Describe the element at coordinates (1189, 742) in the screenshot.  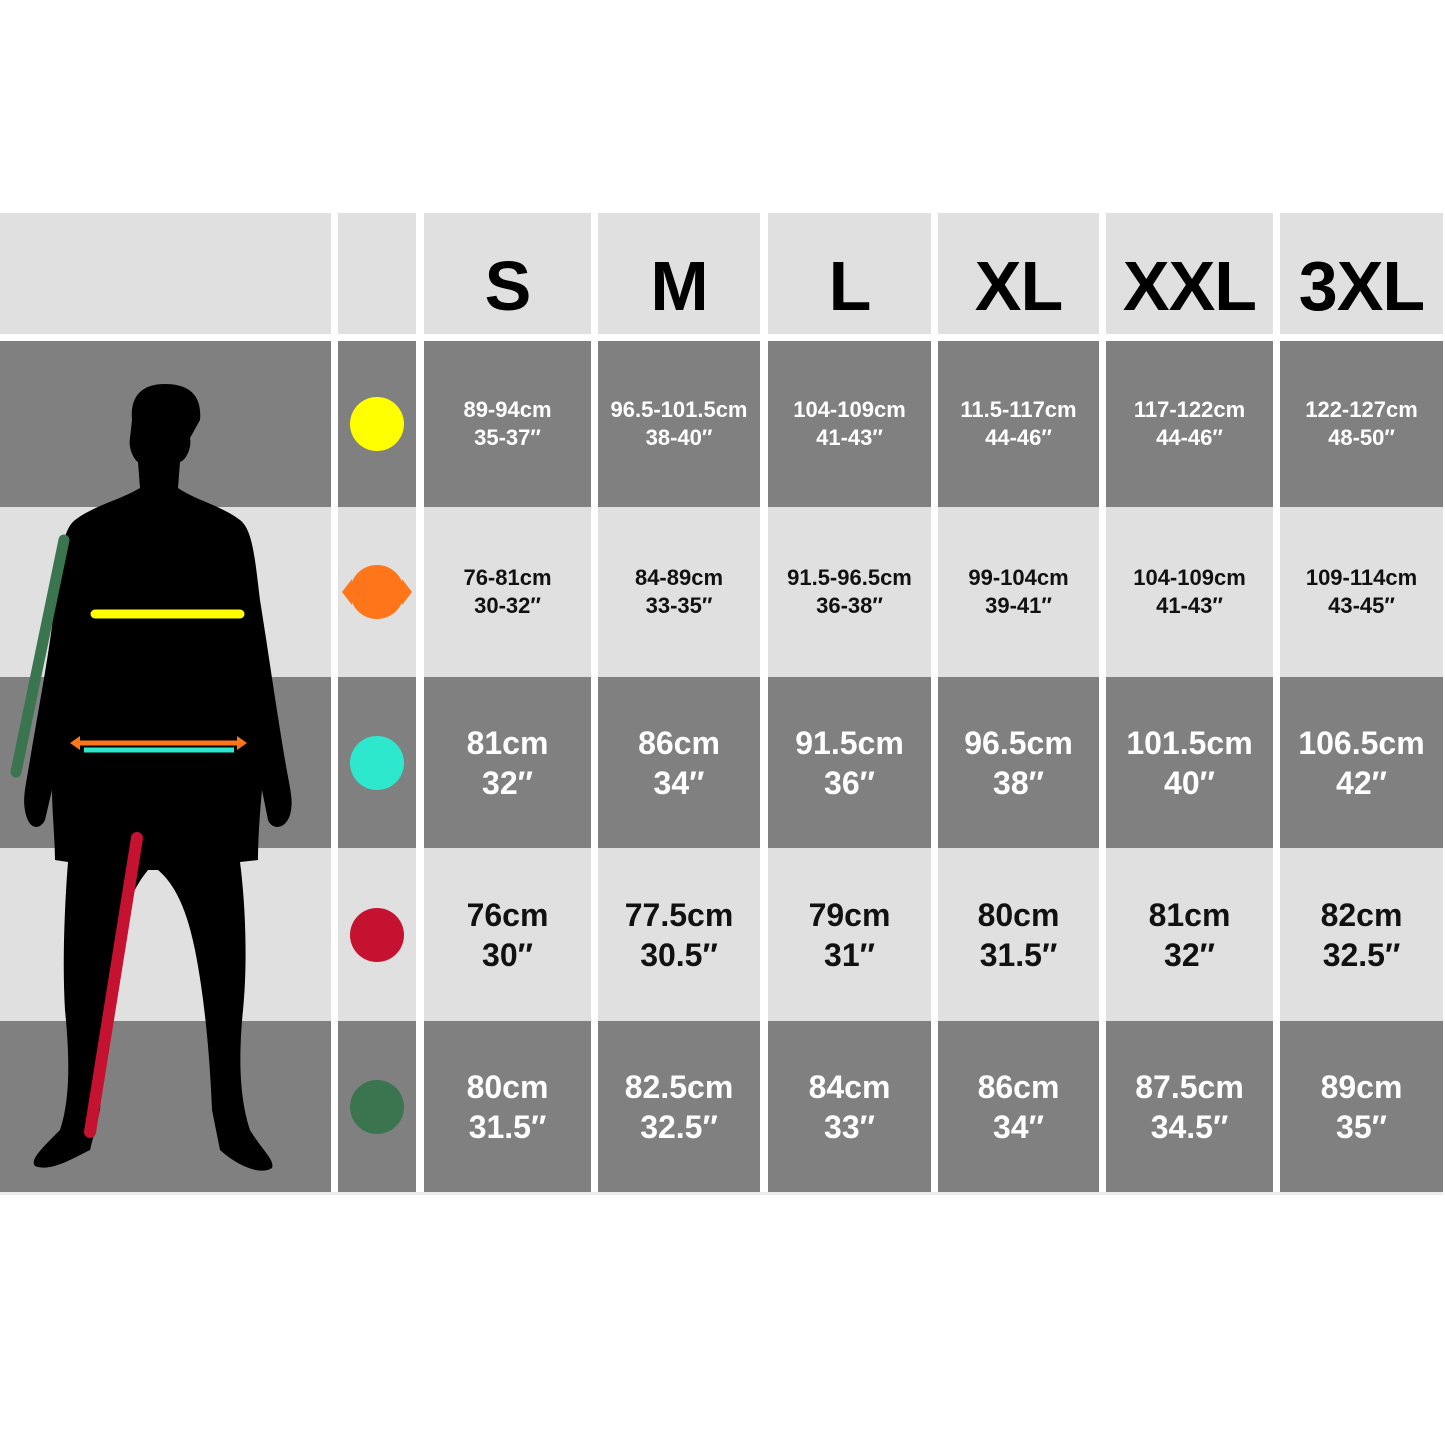
I see `value-cm: 101.5cm` at that location.